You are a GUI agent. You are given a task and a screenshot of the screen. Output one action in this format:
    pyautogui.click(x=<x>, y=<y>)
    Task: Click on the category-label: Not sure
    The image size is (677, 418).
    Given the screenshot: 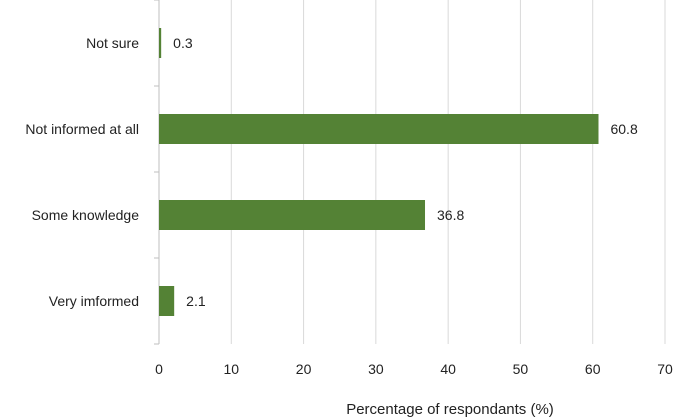 What is the action you would take?
    pyautogui.click(x=112, y=43)
    